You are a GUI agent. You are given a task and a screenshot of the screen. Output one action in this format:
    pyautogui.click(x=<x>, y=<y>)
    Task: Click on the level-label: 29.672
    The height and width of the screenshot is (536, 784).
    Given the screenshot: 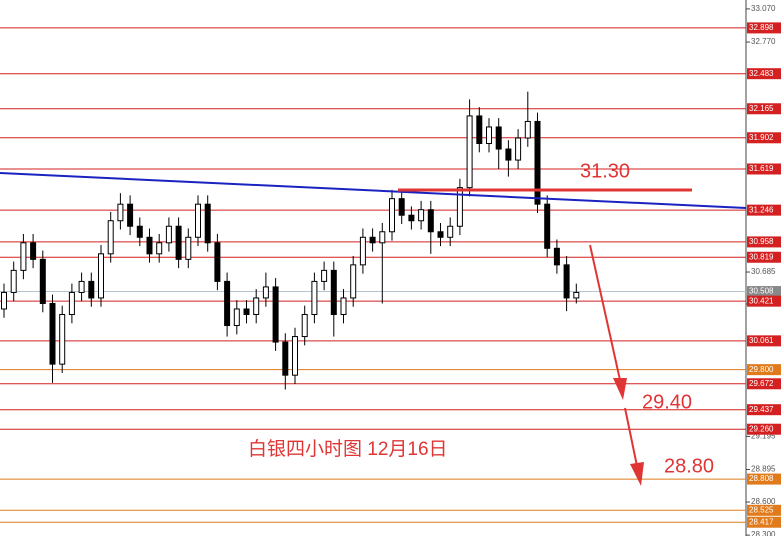 What is the action you would take?
    pyautogui.click(x=761, y=383)
    